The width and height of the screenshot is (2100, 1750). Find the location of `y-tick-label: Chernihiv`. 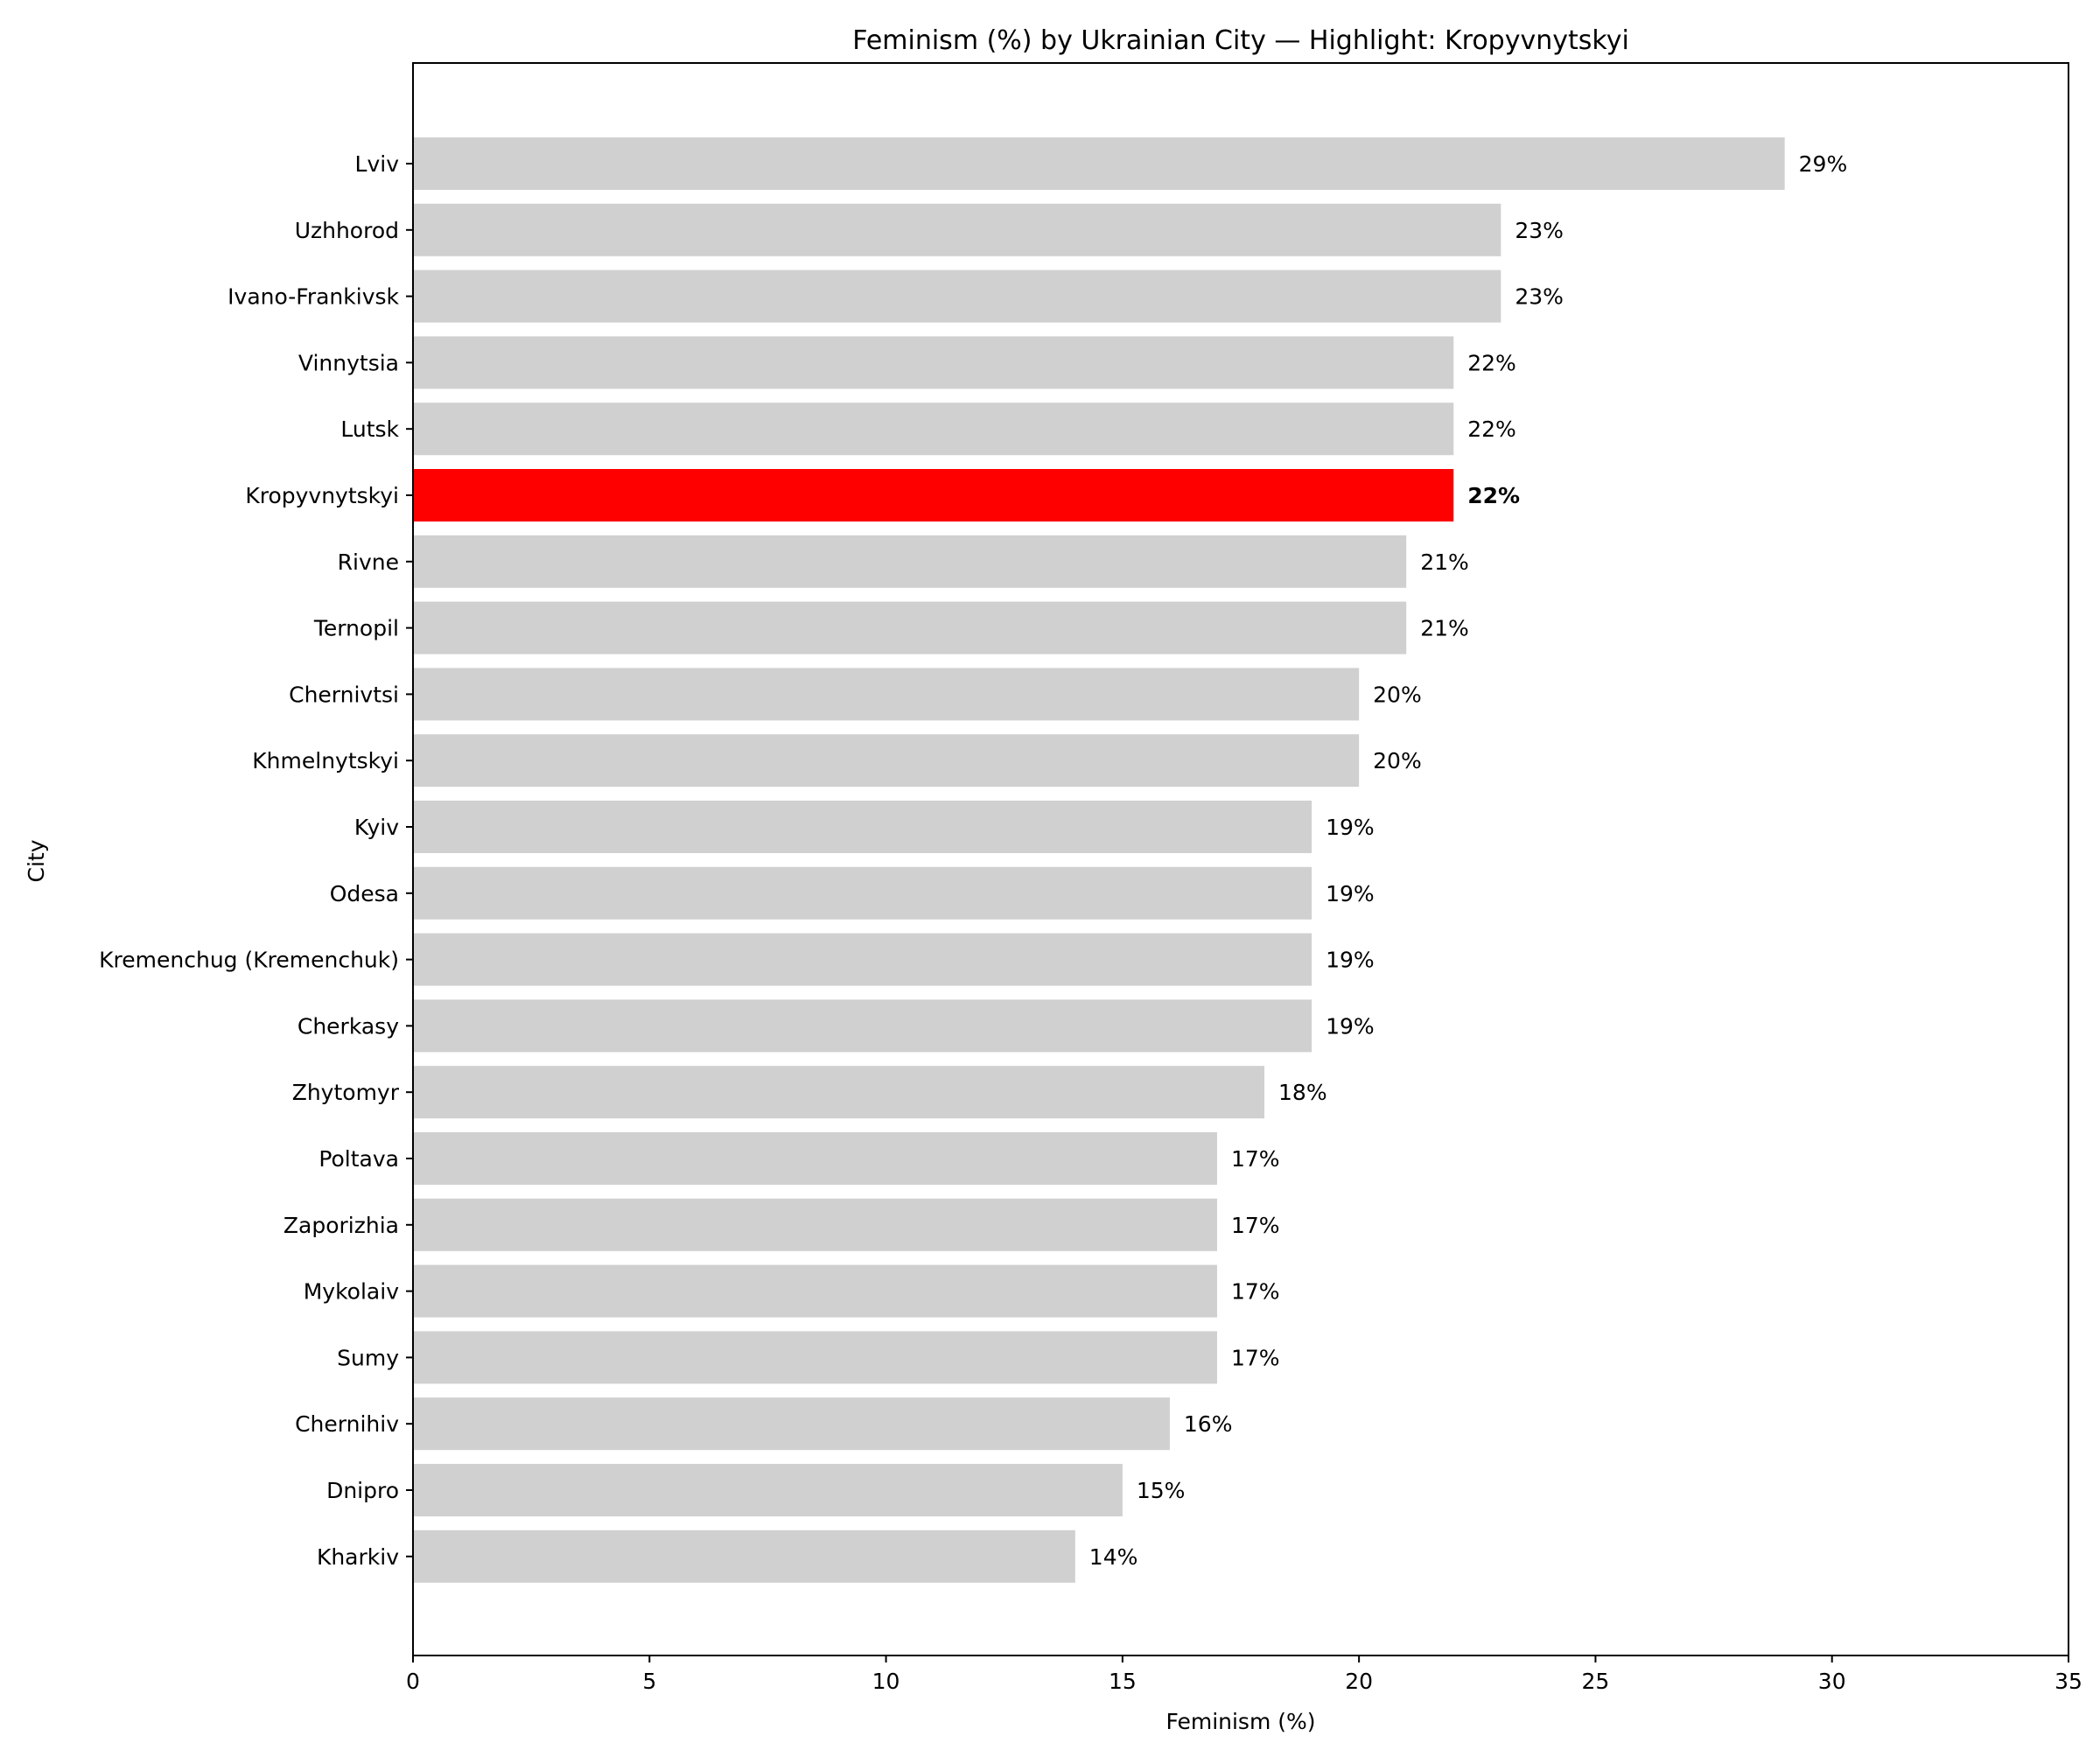

y-tick-label: Chernihiv is located at coordinates (347, 1424).